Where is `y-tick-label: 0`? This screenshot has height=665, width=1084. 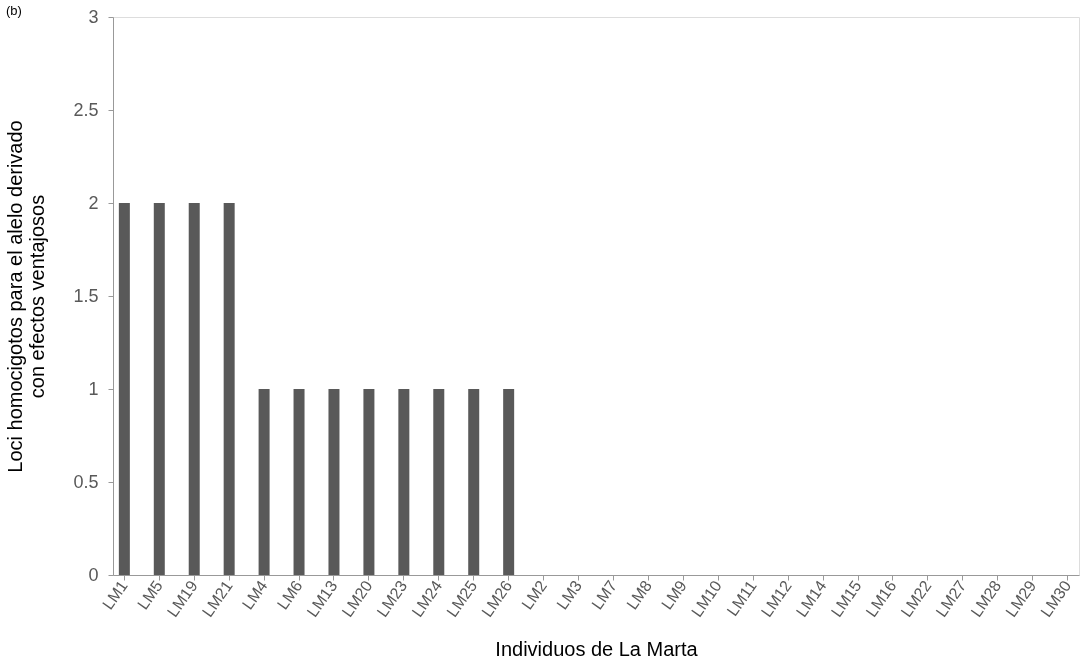 y-tick-label: 0 is located at coordinates (93, 574).